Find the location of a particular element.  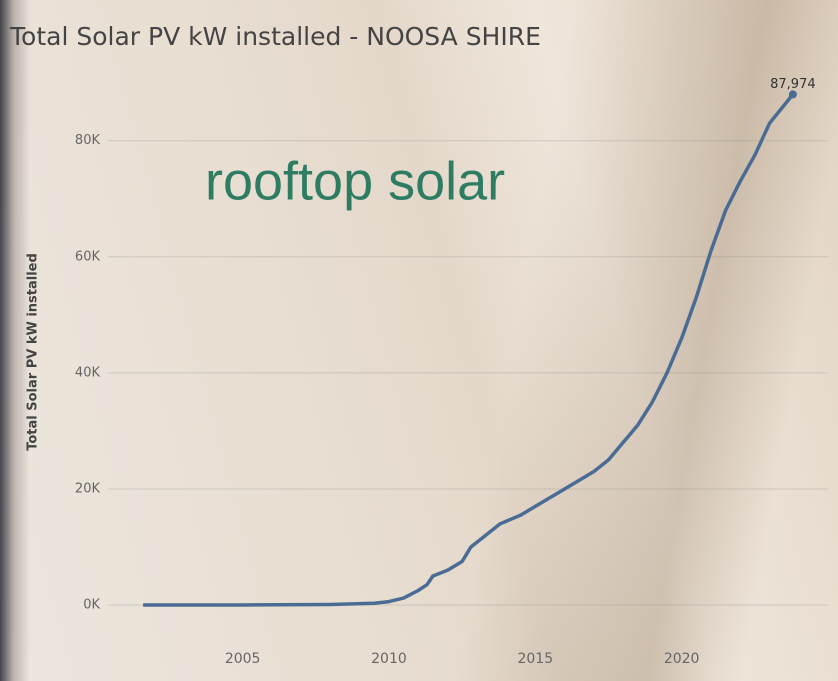

annotation: rooftop solar is located at coordinates (355, 181).